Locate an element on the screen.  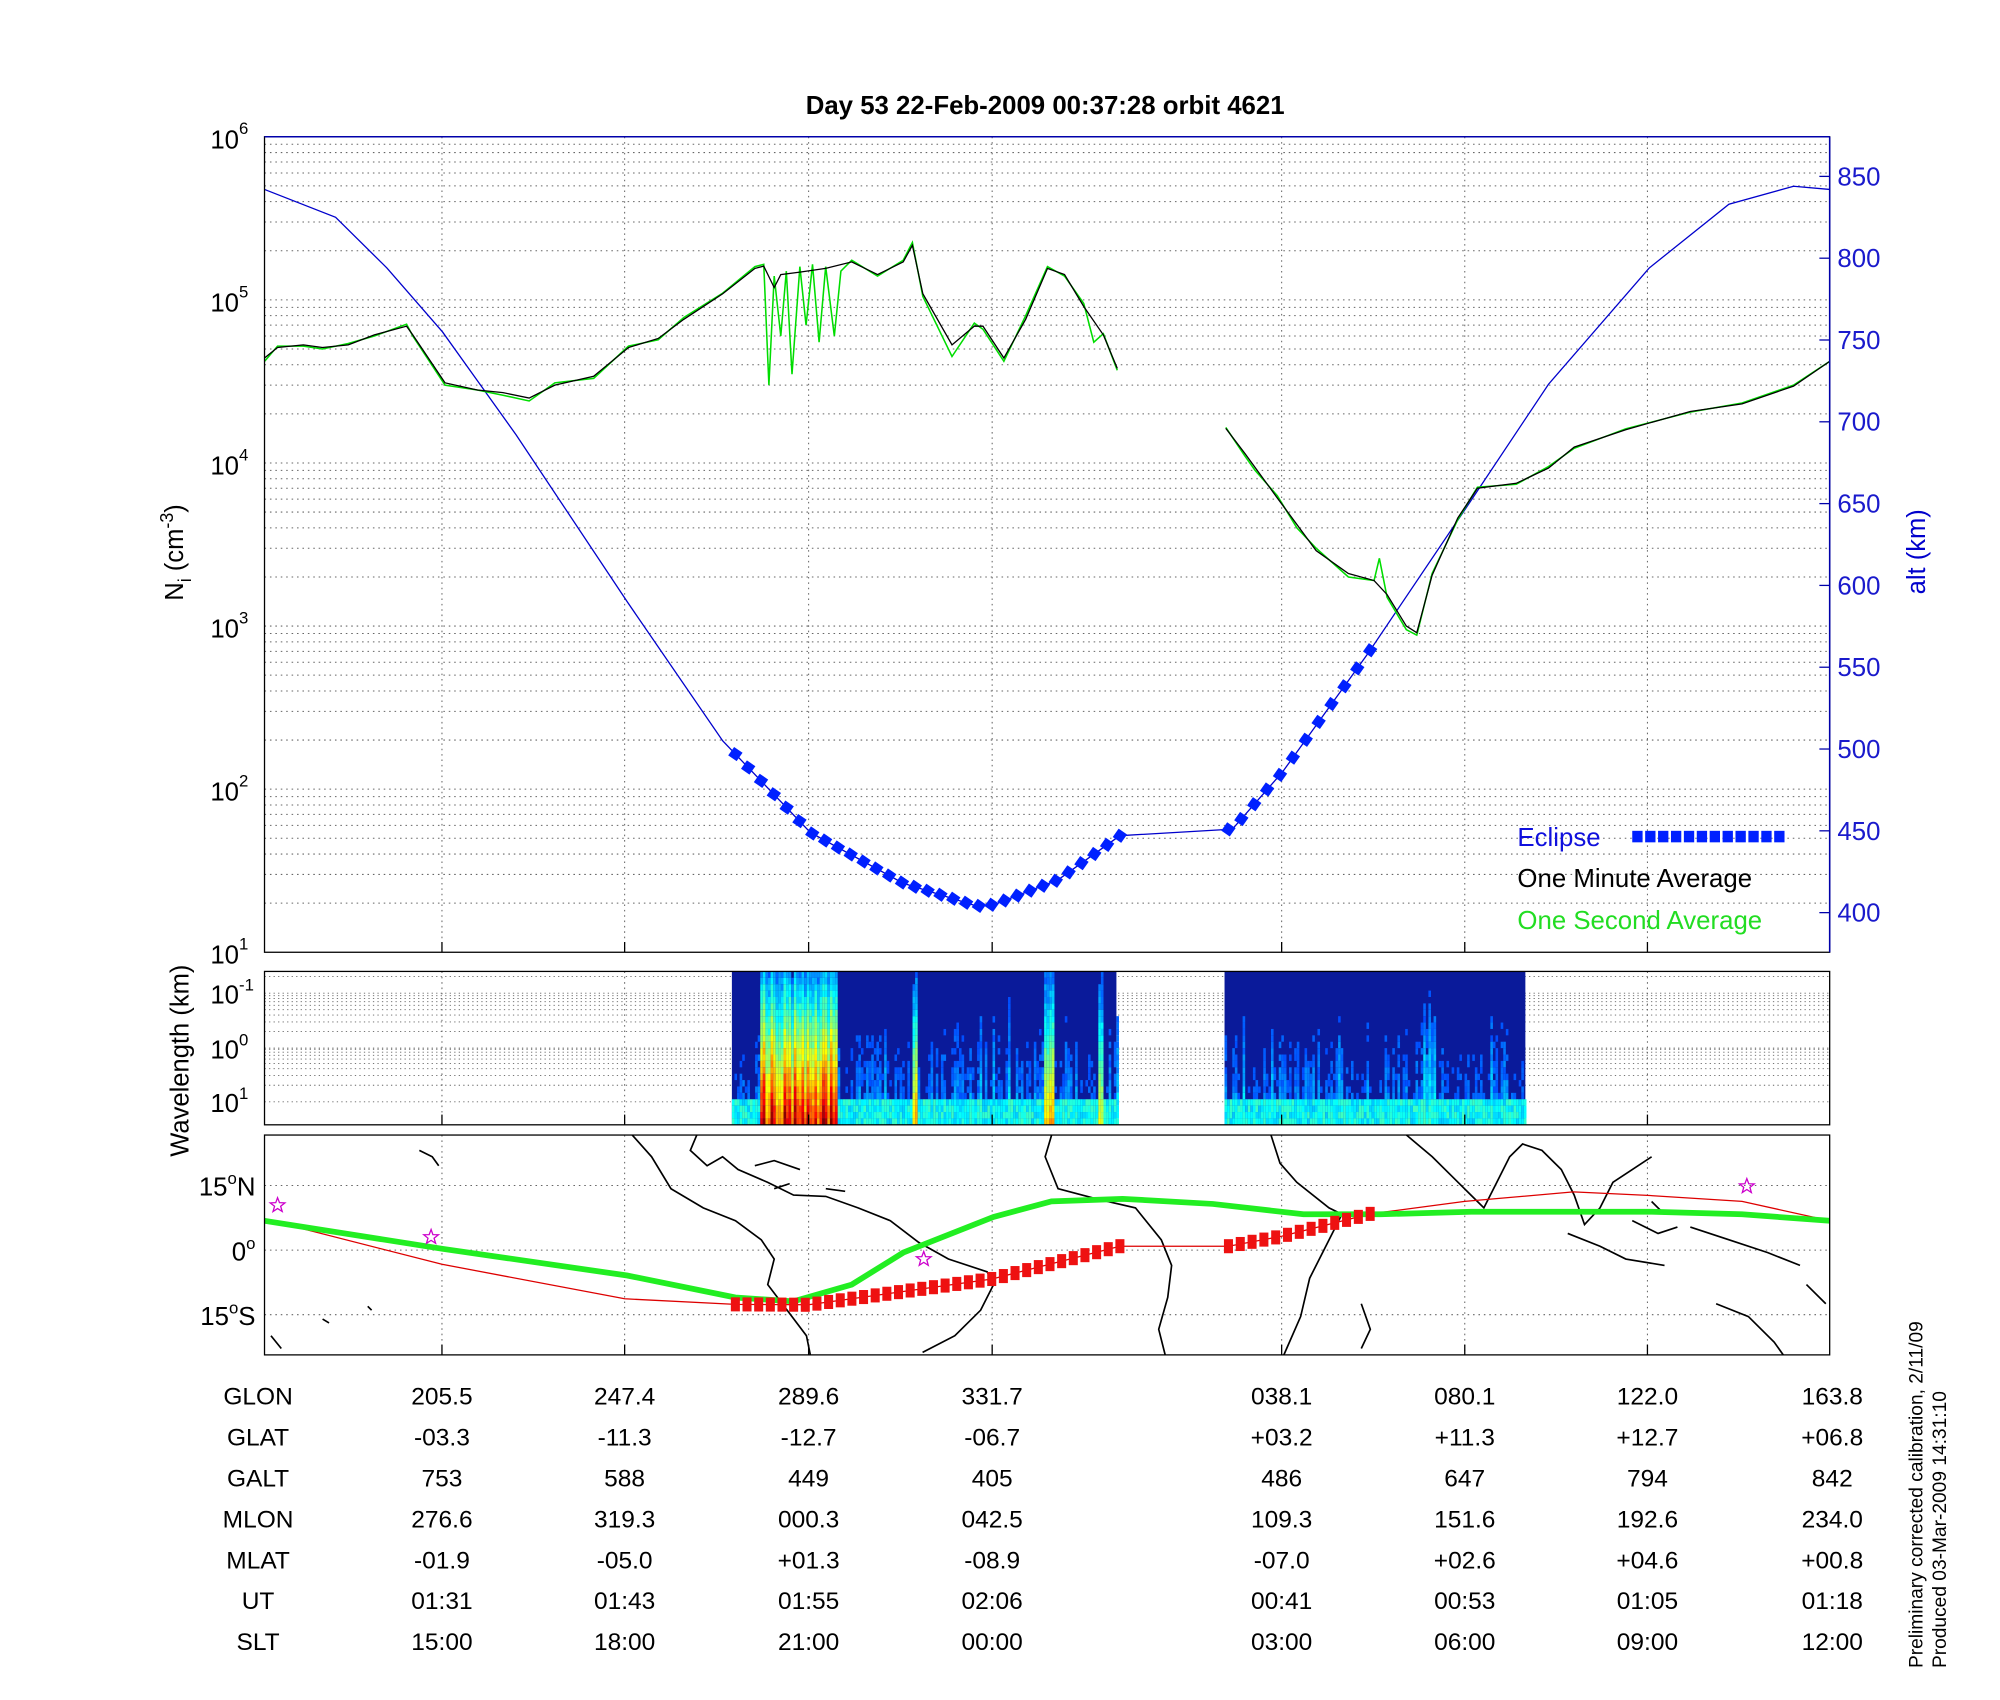
eclipse-track-marker is located at coordinates (1287, 1234).